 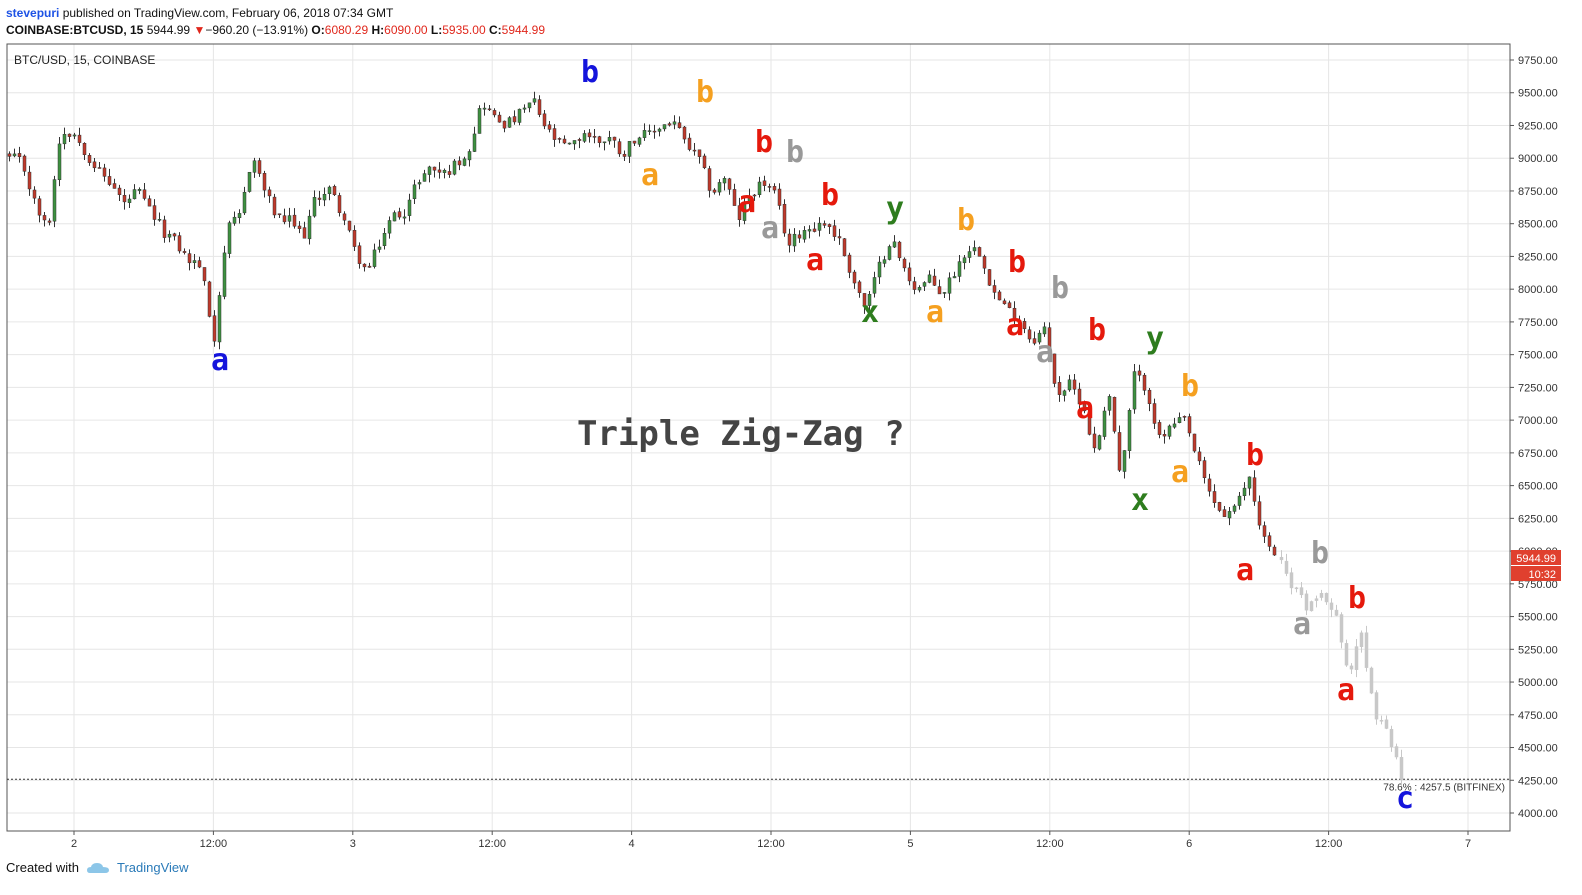 What do you see at coordinates (1538, 225) in the screenshot?
I see `y-tick-label: 8500.00` at bounding box center [1538, 225].